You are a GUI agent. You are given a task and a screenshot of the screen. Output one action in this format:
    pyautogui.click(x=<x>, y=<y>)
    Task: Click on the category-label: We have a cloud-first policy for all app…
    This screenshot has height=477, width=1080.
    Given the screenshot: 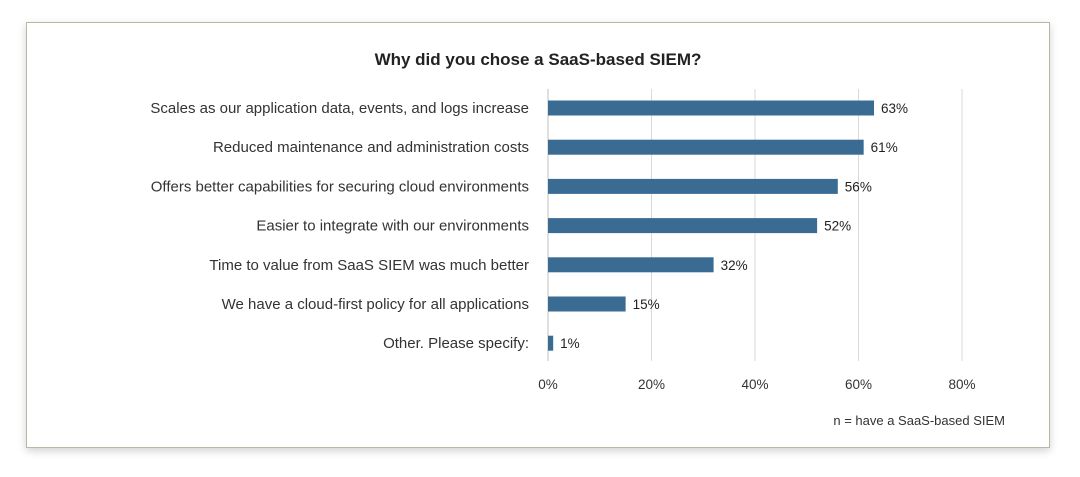 What is the action you would take?
    pyautogui.click(x=375, y=304)
    